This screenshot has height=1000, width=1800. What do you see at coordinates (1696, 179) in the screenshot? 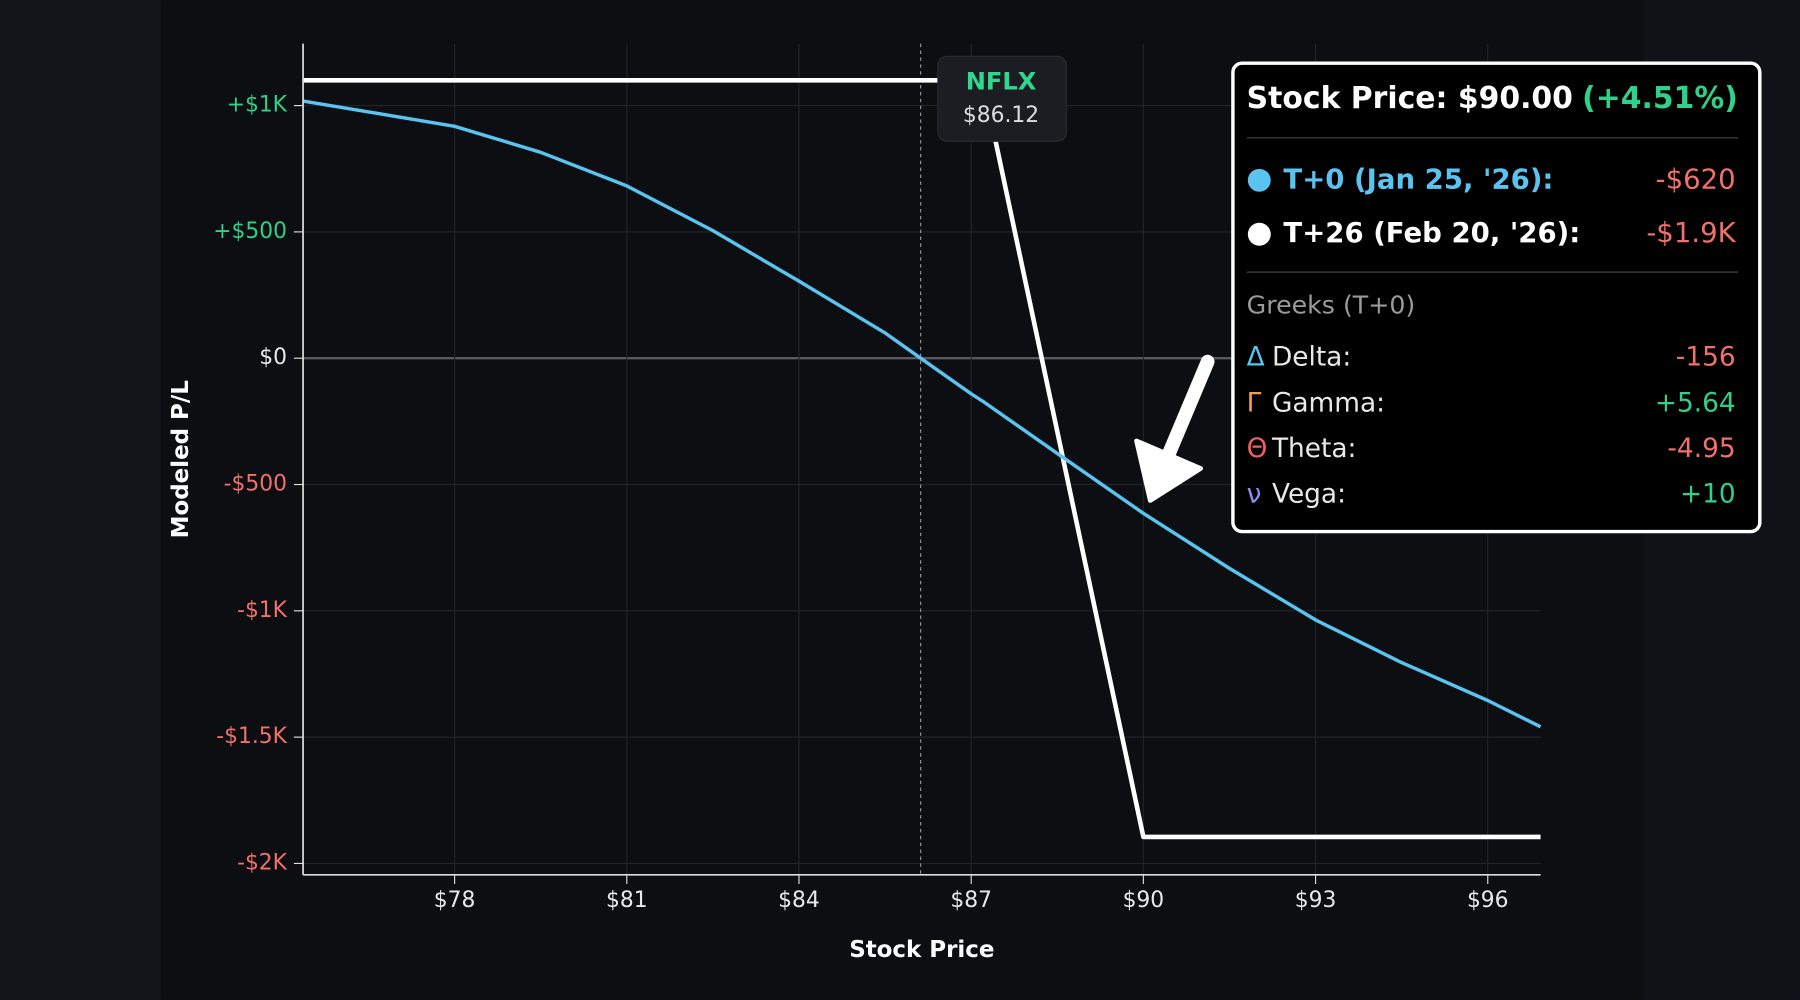
I see `tooltip-series-value: -$620` at bounding box center [1696, 179].